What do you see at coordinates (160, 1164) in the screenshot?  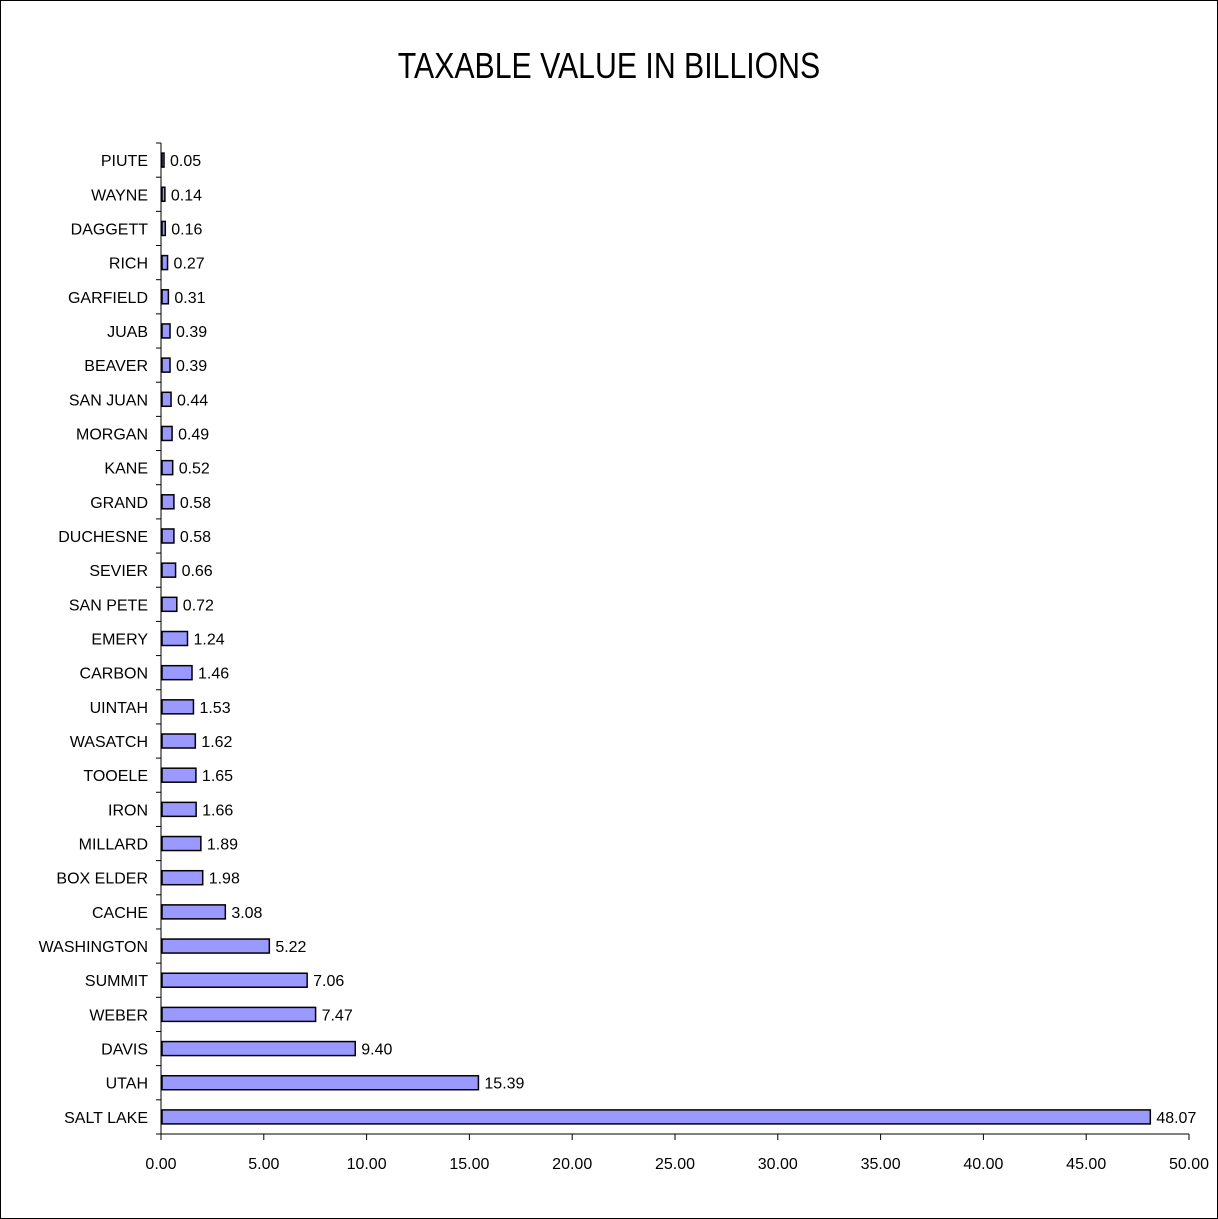 I see `x-tick-label: 0.00` at bounding box center [160, 1164].